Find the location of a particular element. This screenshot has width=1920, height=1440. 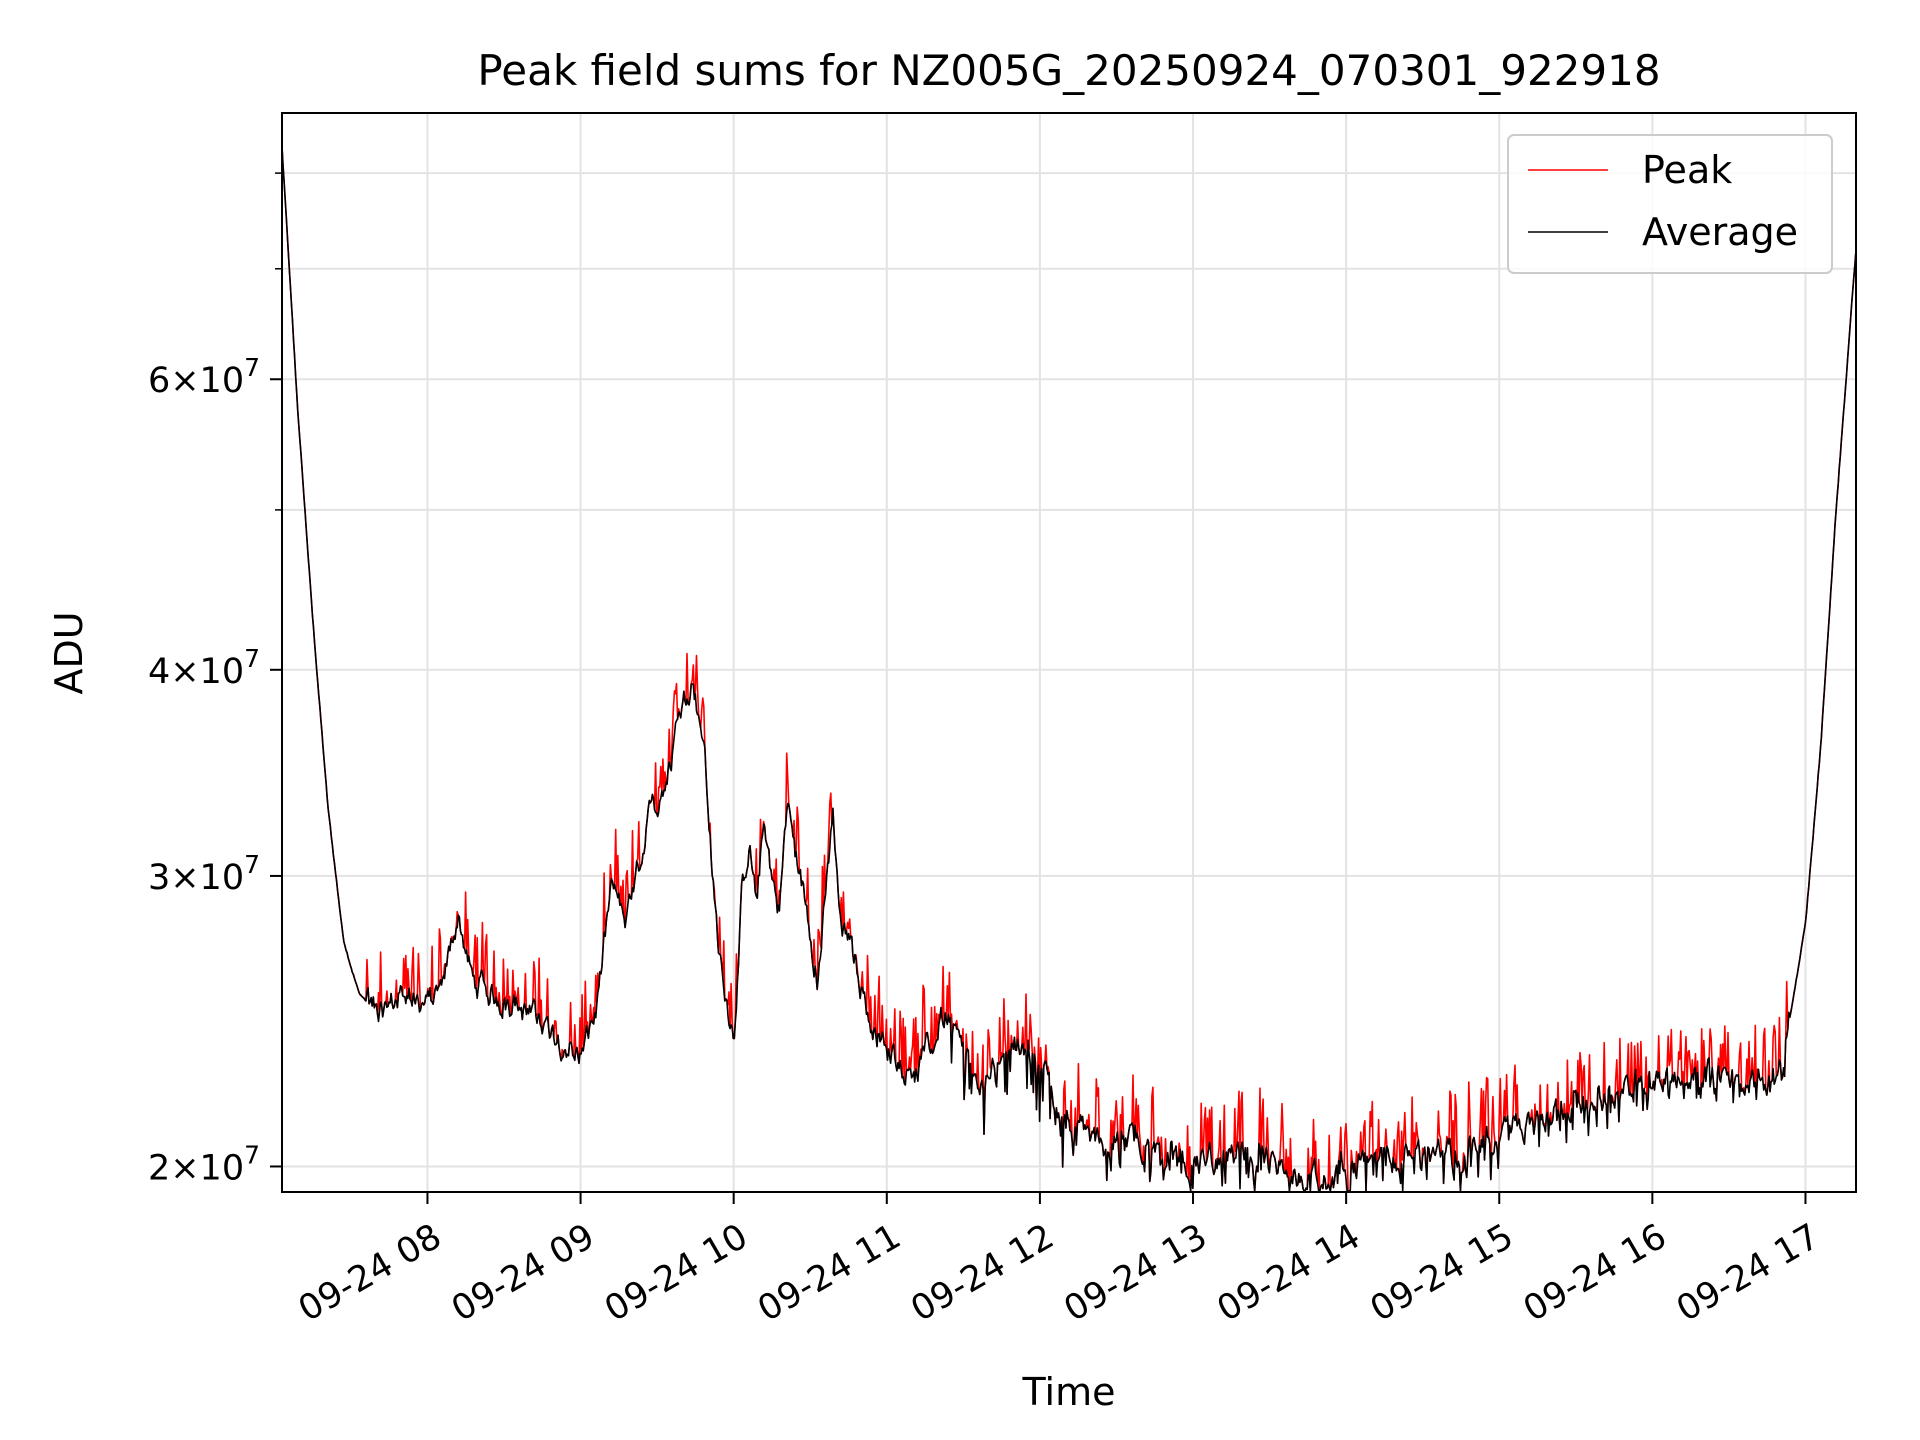

y-axis-label: ADU is located at coordinates (69, 652).